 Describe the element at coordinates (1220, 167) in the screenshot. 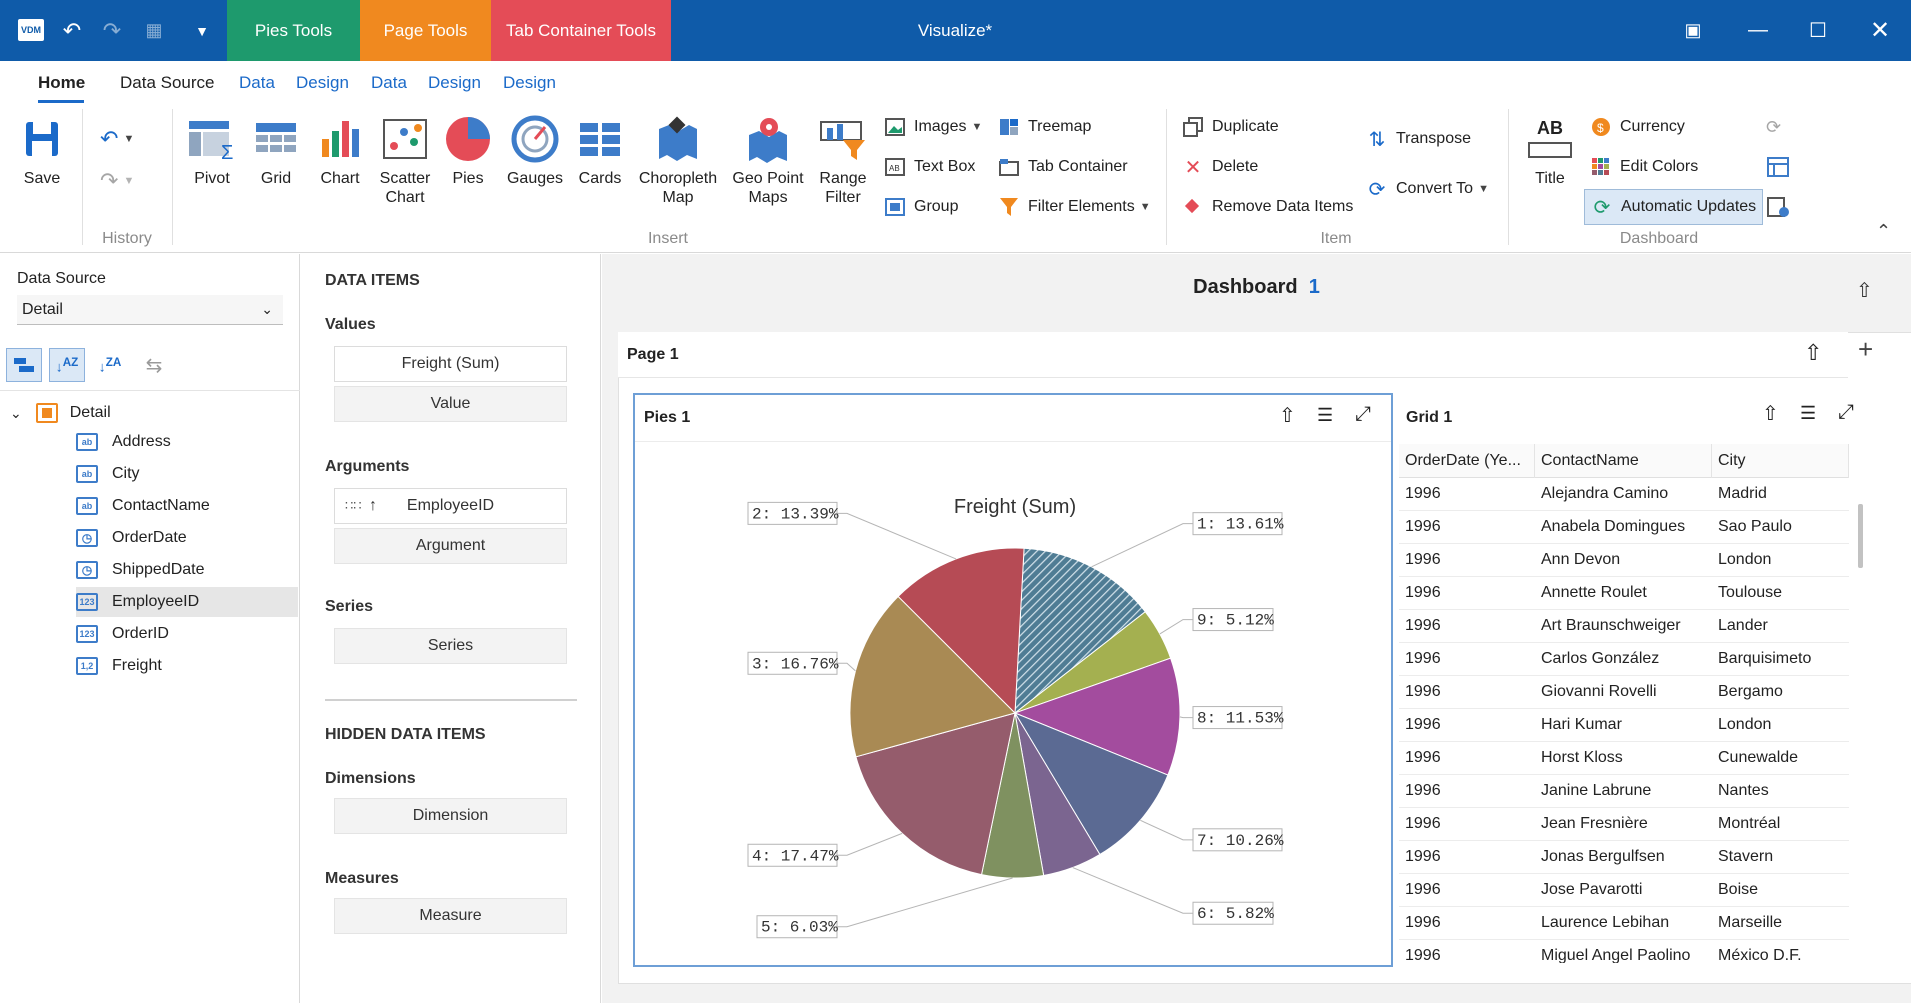

I see `delete-button: ✕ Delete` at that location.